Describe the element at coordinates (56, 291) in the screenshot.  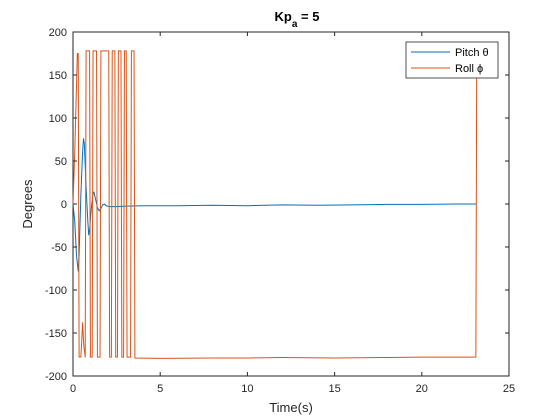
I see `y-tick-label: -100` at that location.